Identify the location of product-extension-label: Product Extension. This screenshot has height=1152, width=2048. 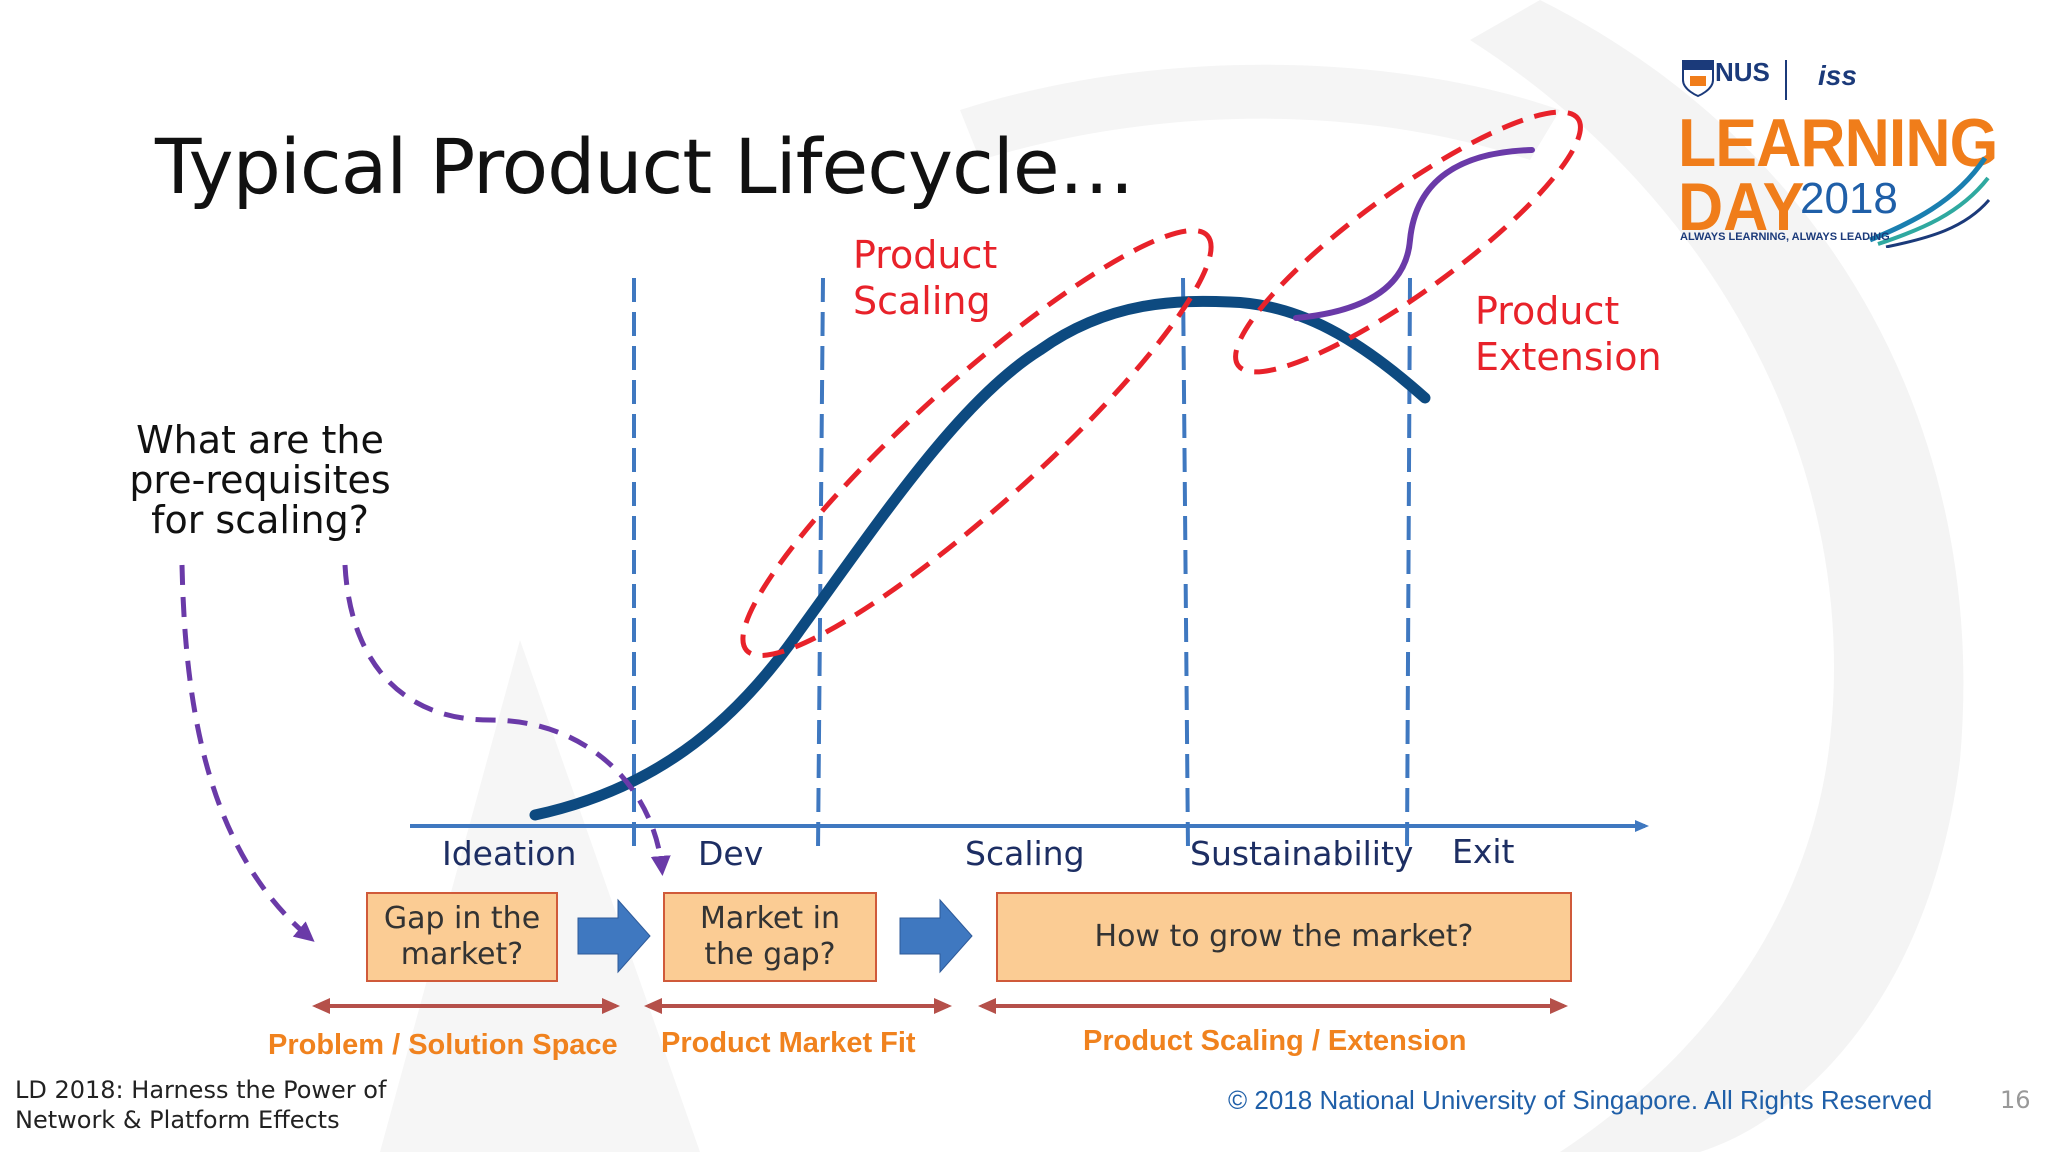
(1568, 334).